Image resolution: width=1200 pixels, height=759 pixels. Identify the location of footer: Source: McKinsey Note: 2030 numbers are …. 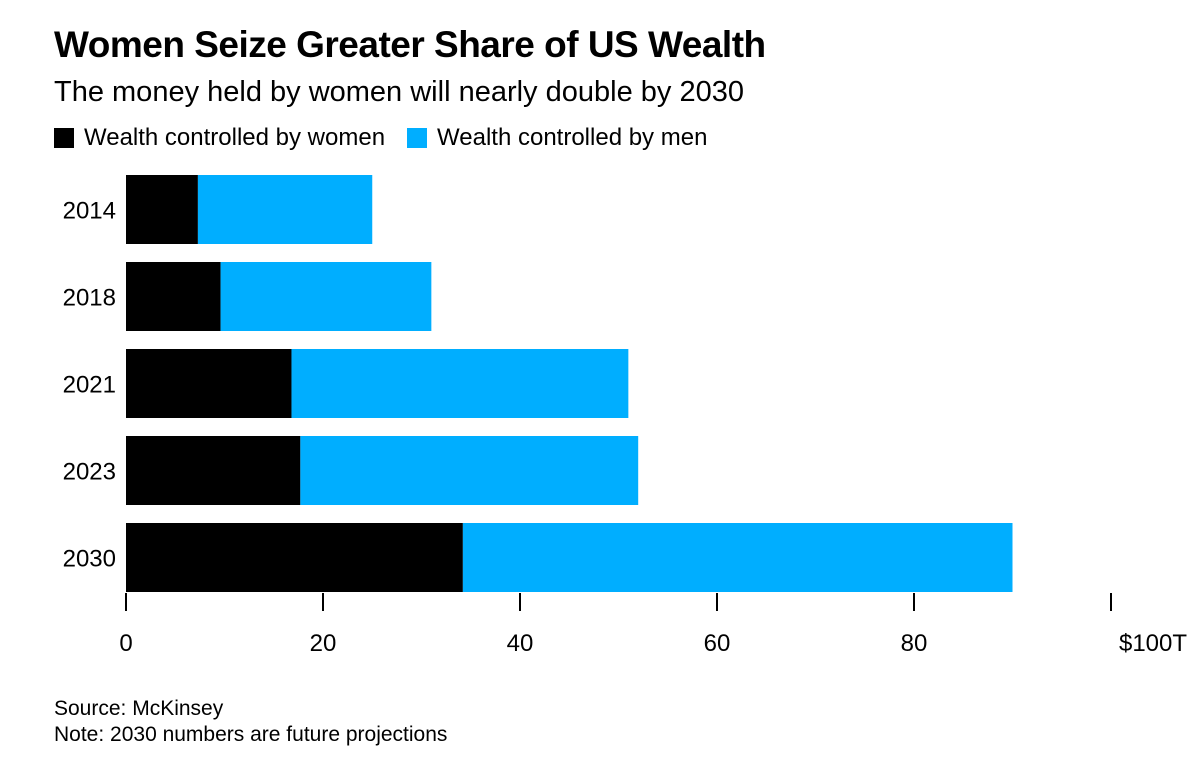
(250, 722).